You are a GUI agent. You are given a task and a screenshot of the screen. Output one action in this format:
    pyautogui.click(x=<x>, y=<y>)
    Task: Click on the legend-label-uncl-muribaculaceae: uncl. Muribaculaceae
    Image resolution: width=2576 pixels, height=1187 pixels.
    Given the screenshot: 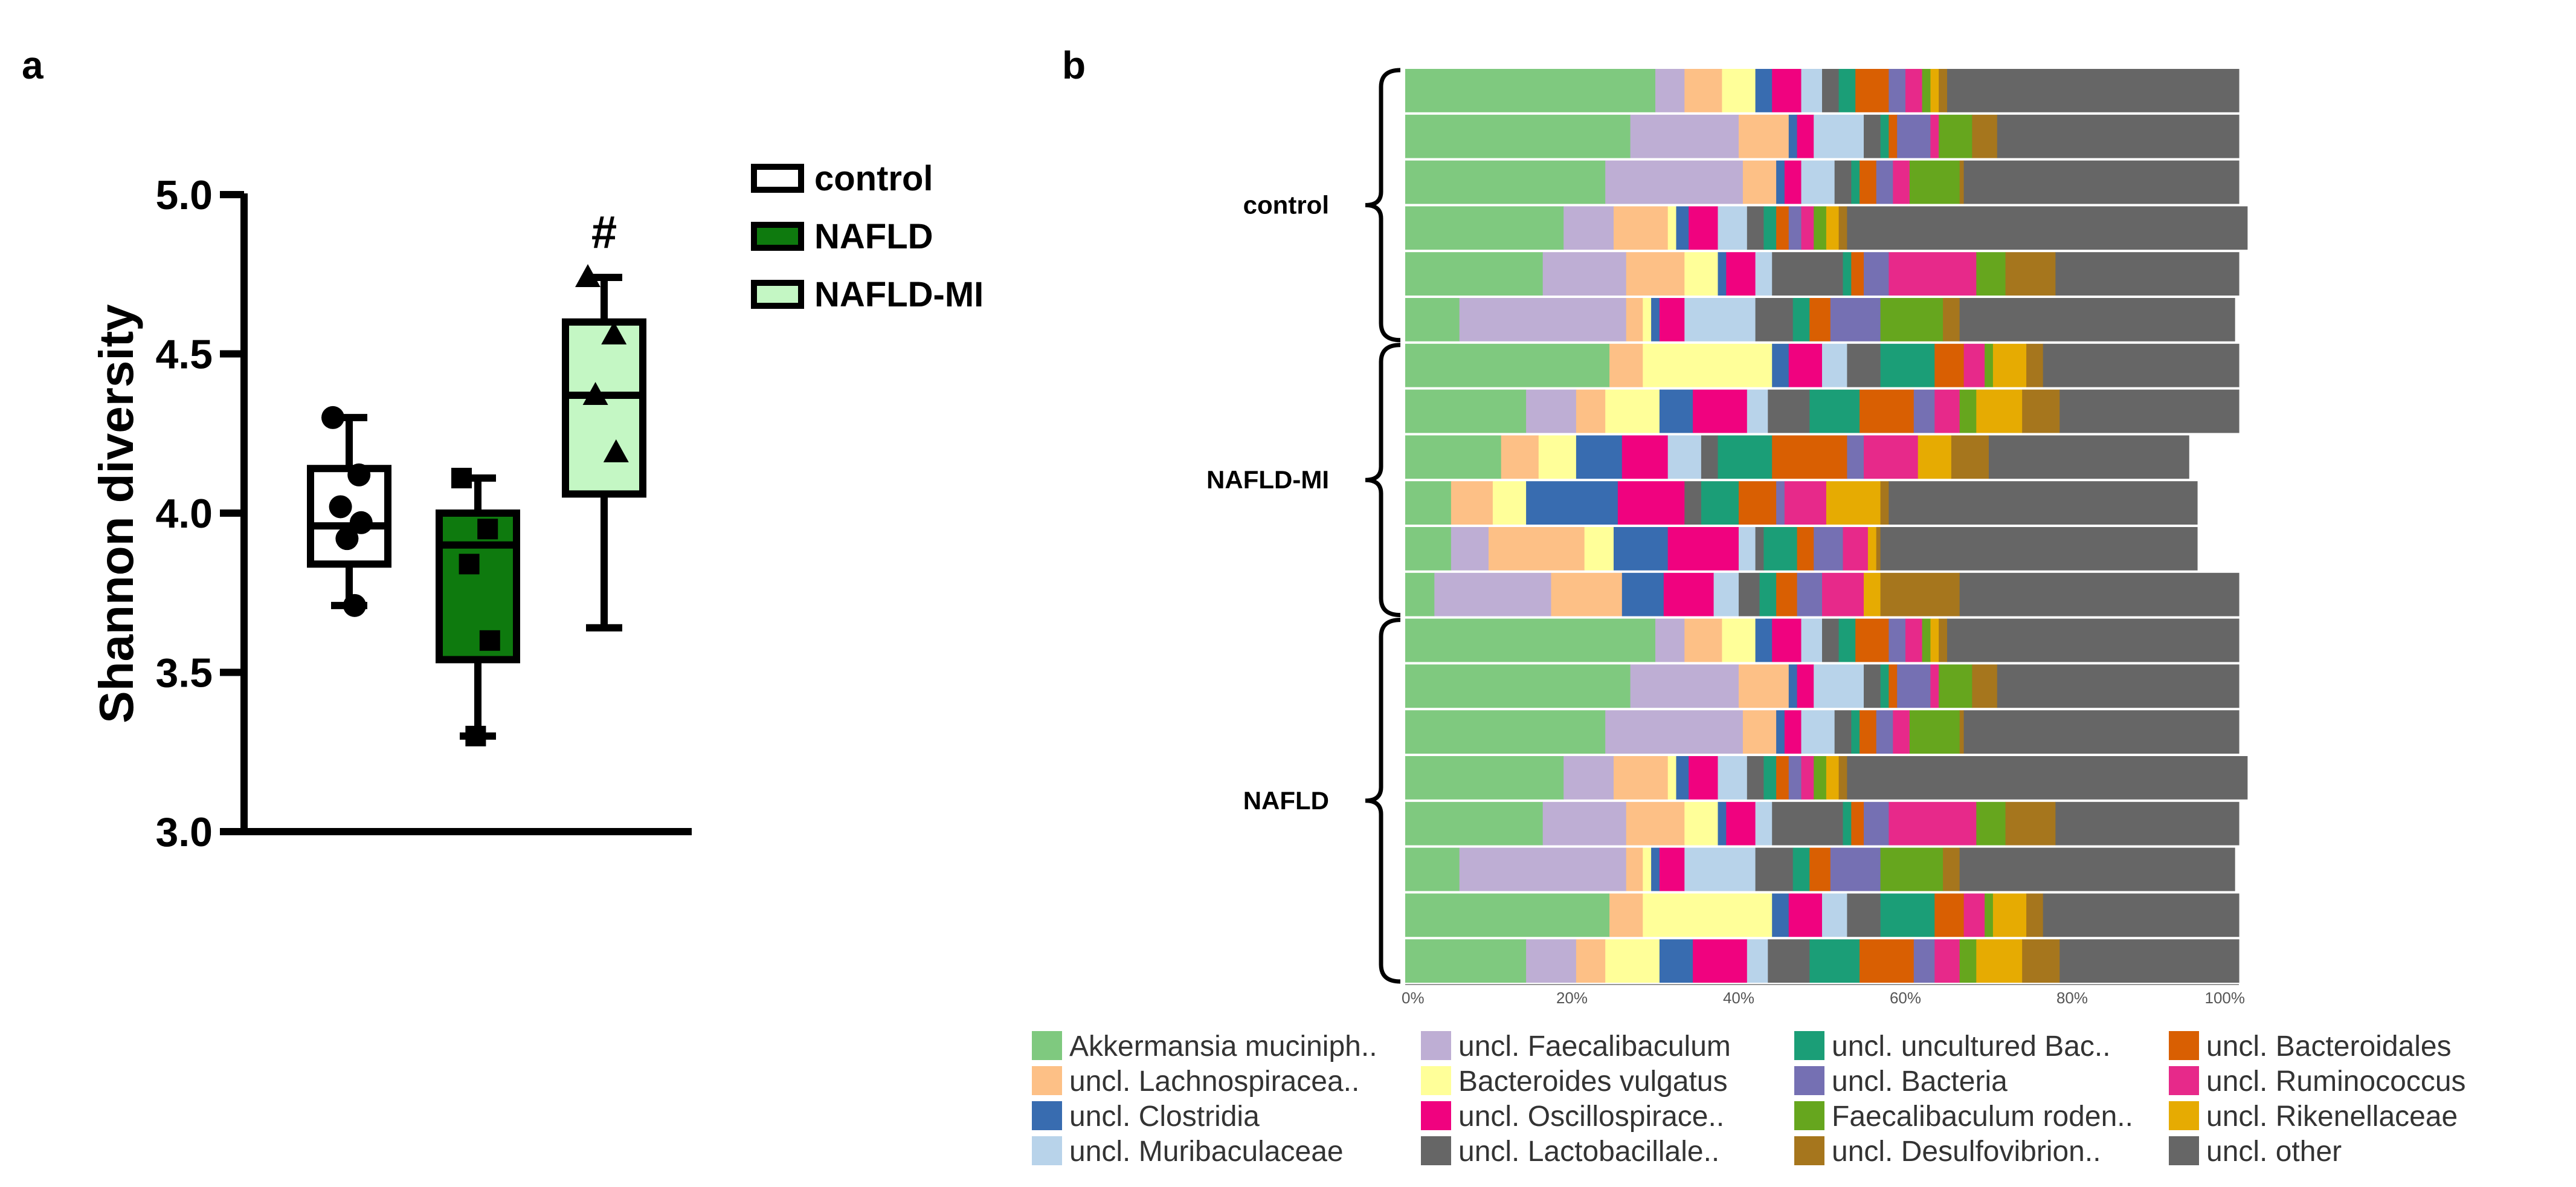 What is the action you would take?
    pyautogui.click(x=1206, y=1152)
    